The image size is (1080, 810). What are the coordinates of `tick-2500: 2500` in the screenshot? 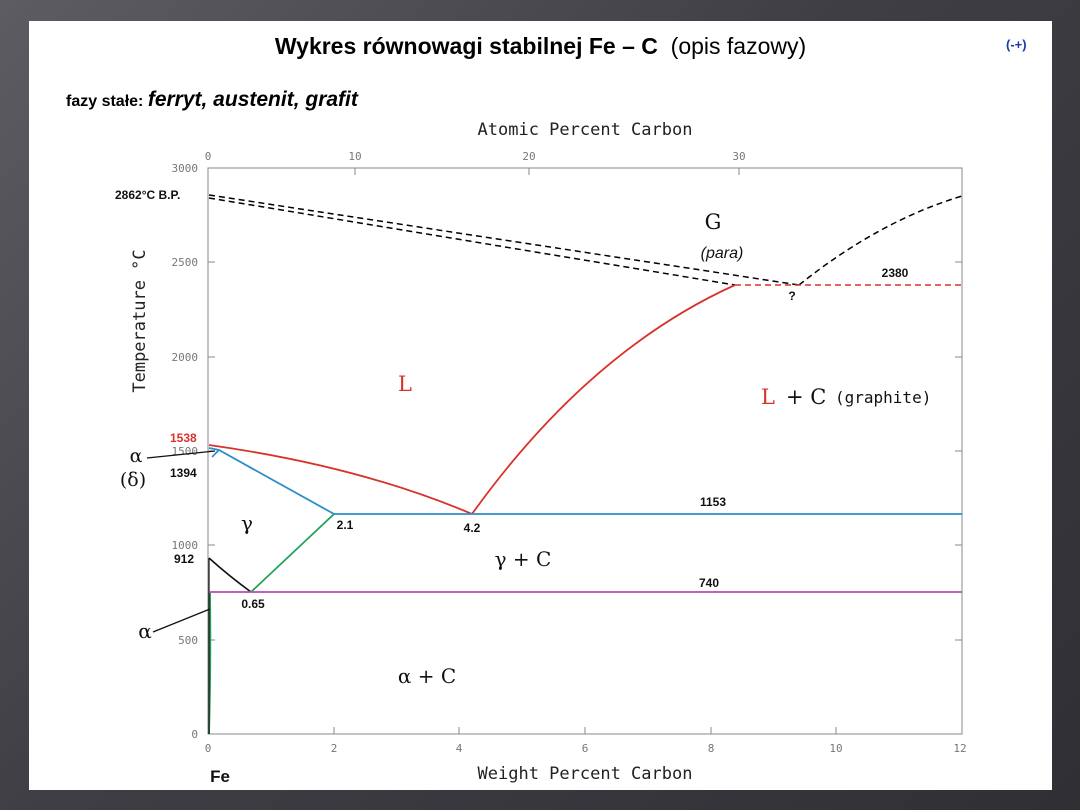 It's located at (185, 262).